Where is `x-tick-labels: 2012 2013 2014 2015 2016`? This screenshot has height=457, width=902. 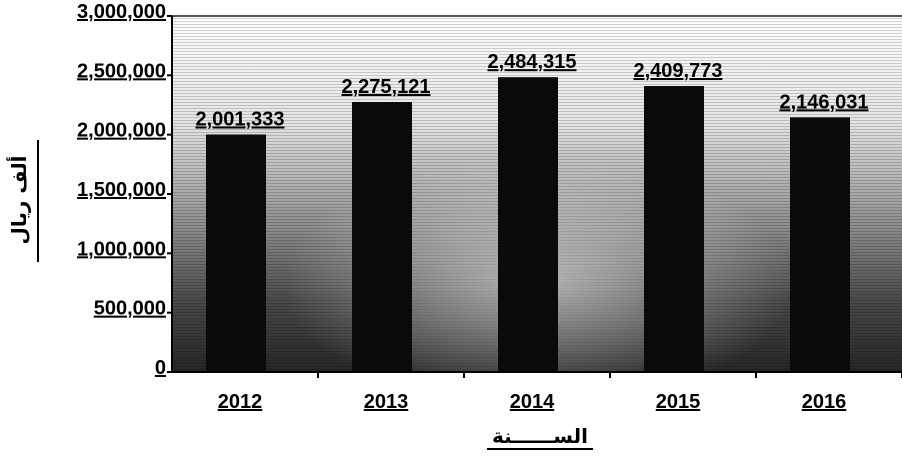
x-tick-labels: 2012 2013 2014 2015 2016 is located at coordinates (560, 392).